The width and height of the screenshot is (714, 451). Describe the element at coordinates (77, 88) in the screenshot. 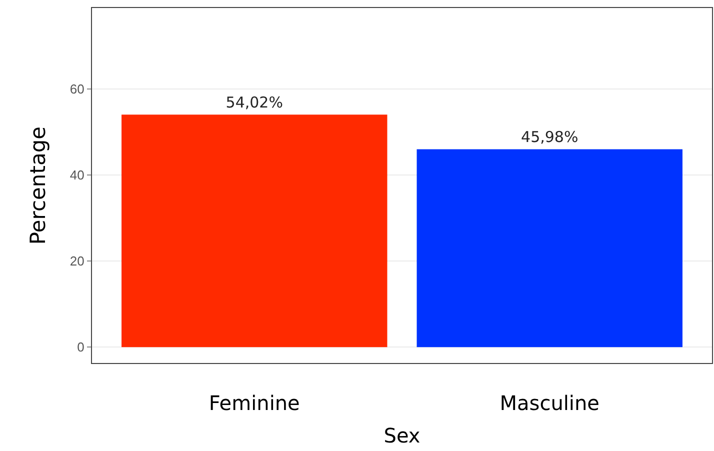

I see `y-tick-label: 60` at that location.